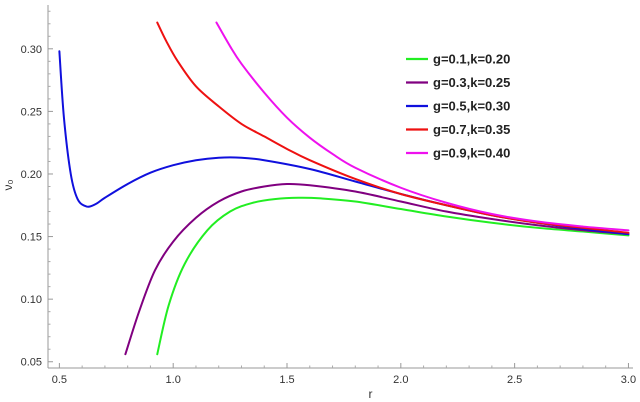  What do you see at coordinates (471, 59) in the screenshot?
I see `legend-label: g=0.1,k=0.20` at bounding box center [471, 59].